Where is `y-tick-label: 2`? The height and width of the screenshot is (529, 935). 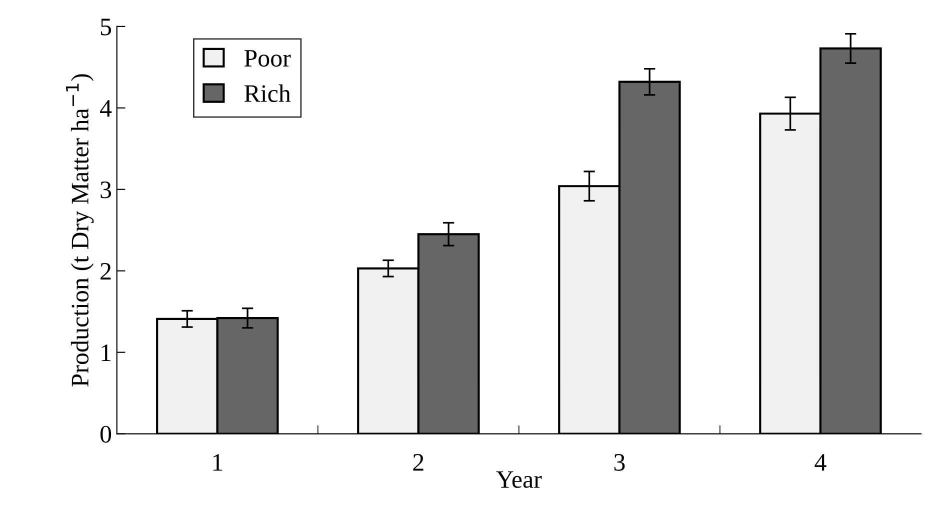 y-tick-label: 2 is located at coordinates (105, 271).